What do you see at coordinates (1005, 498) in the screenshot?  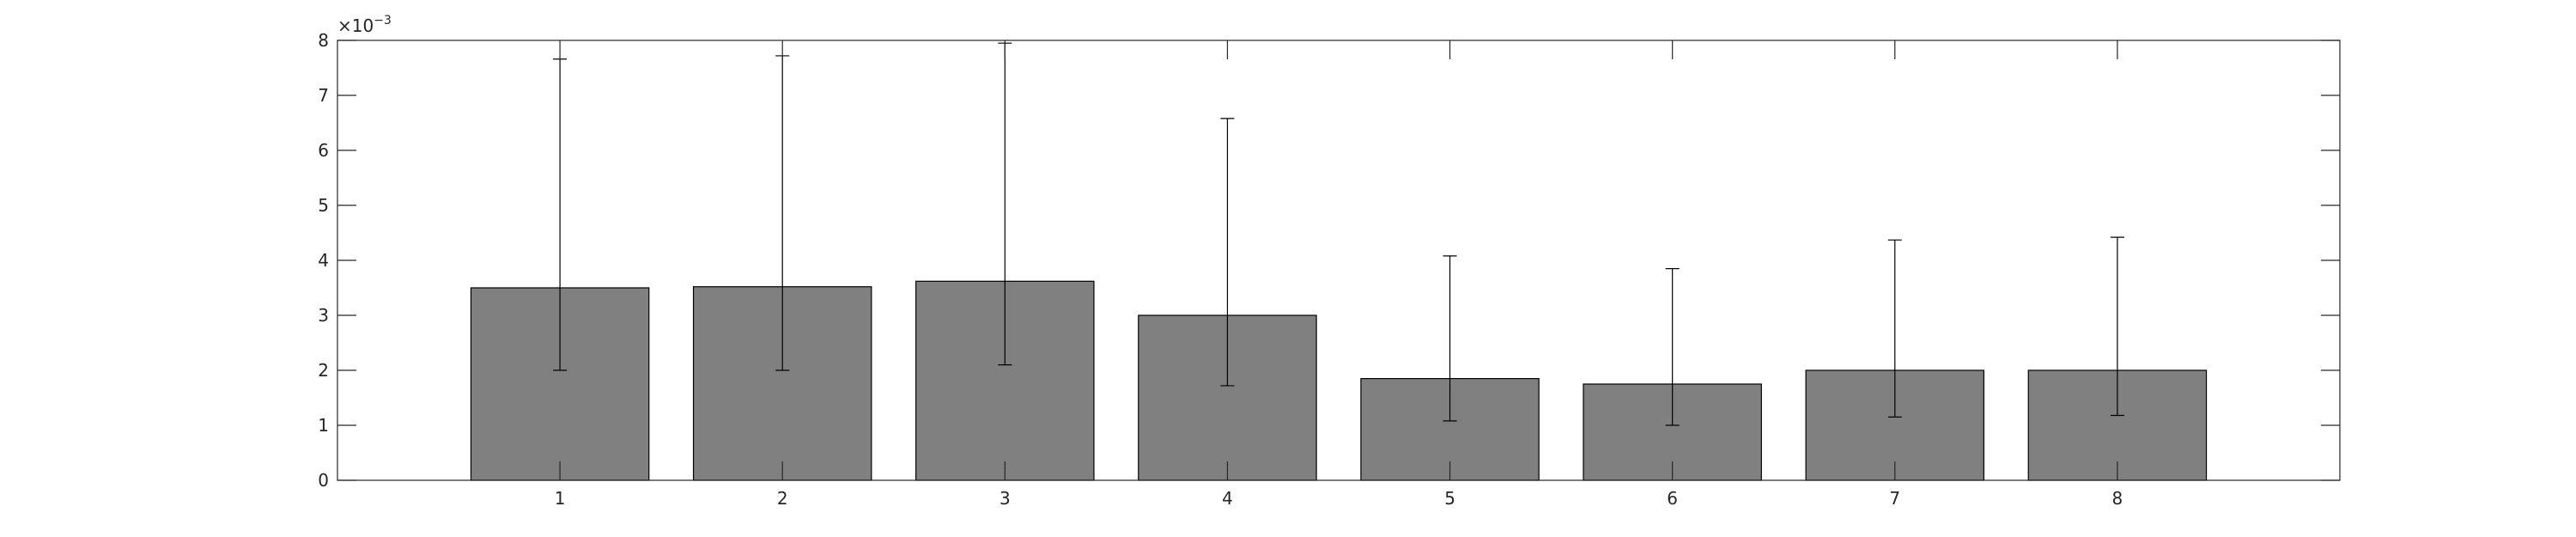 I see `x-tick-label-3: 3` at bounding box center [1005, 498].